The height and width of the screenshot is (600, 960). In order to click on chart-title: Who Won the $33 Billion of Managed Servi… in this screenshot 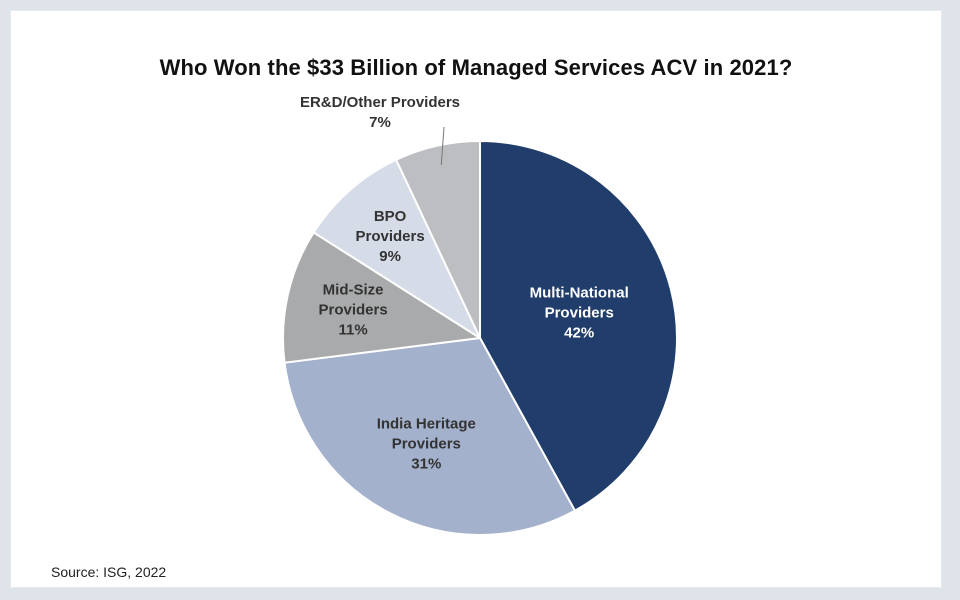, I will do `click(476, 67)`.